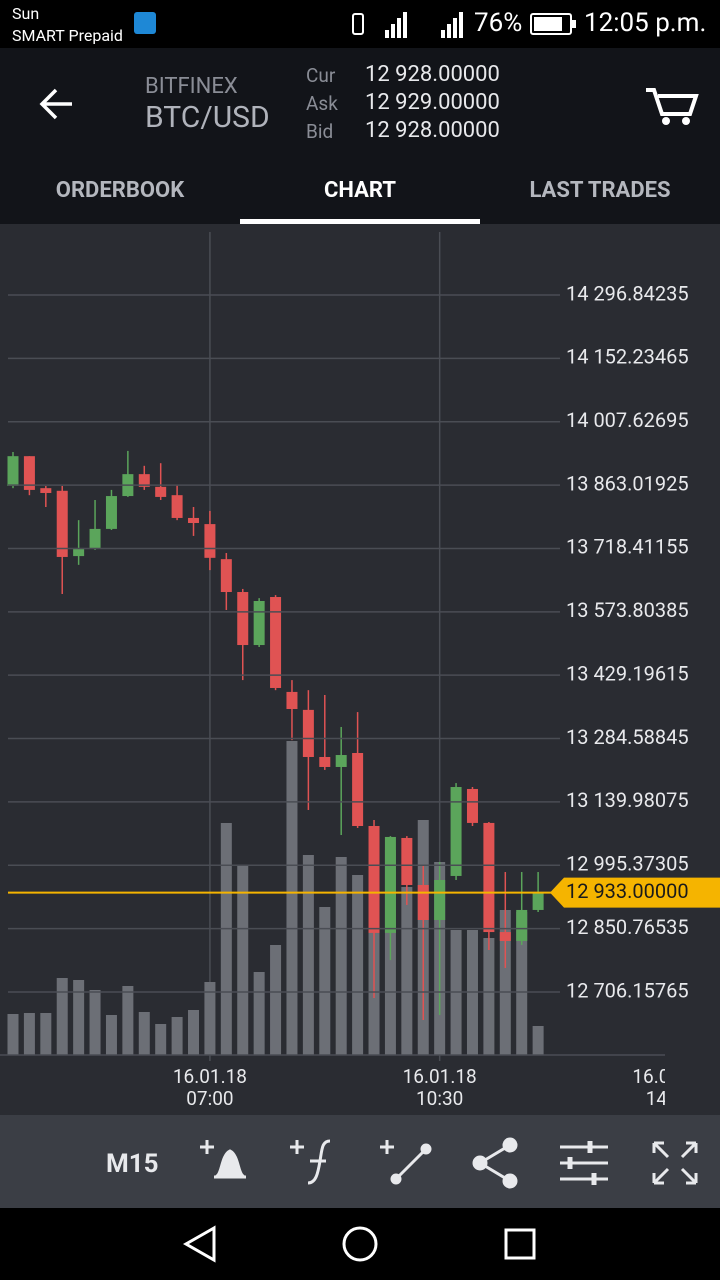 The image size is (720, 1280). What do you see at coordinates (627, 673) in the screenshot?
I see `y-tick-label: 13 429.19615` at bounding box center [627, 673].